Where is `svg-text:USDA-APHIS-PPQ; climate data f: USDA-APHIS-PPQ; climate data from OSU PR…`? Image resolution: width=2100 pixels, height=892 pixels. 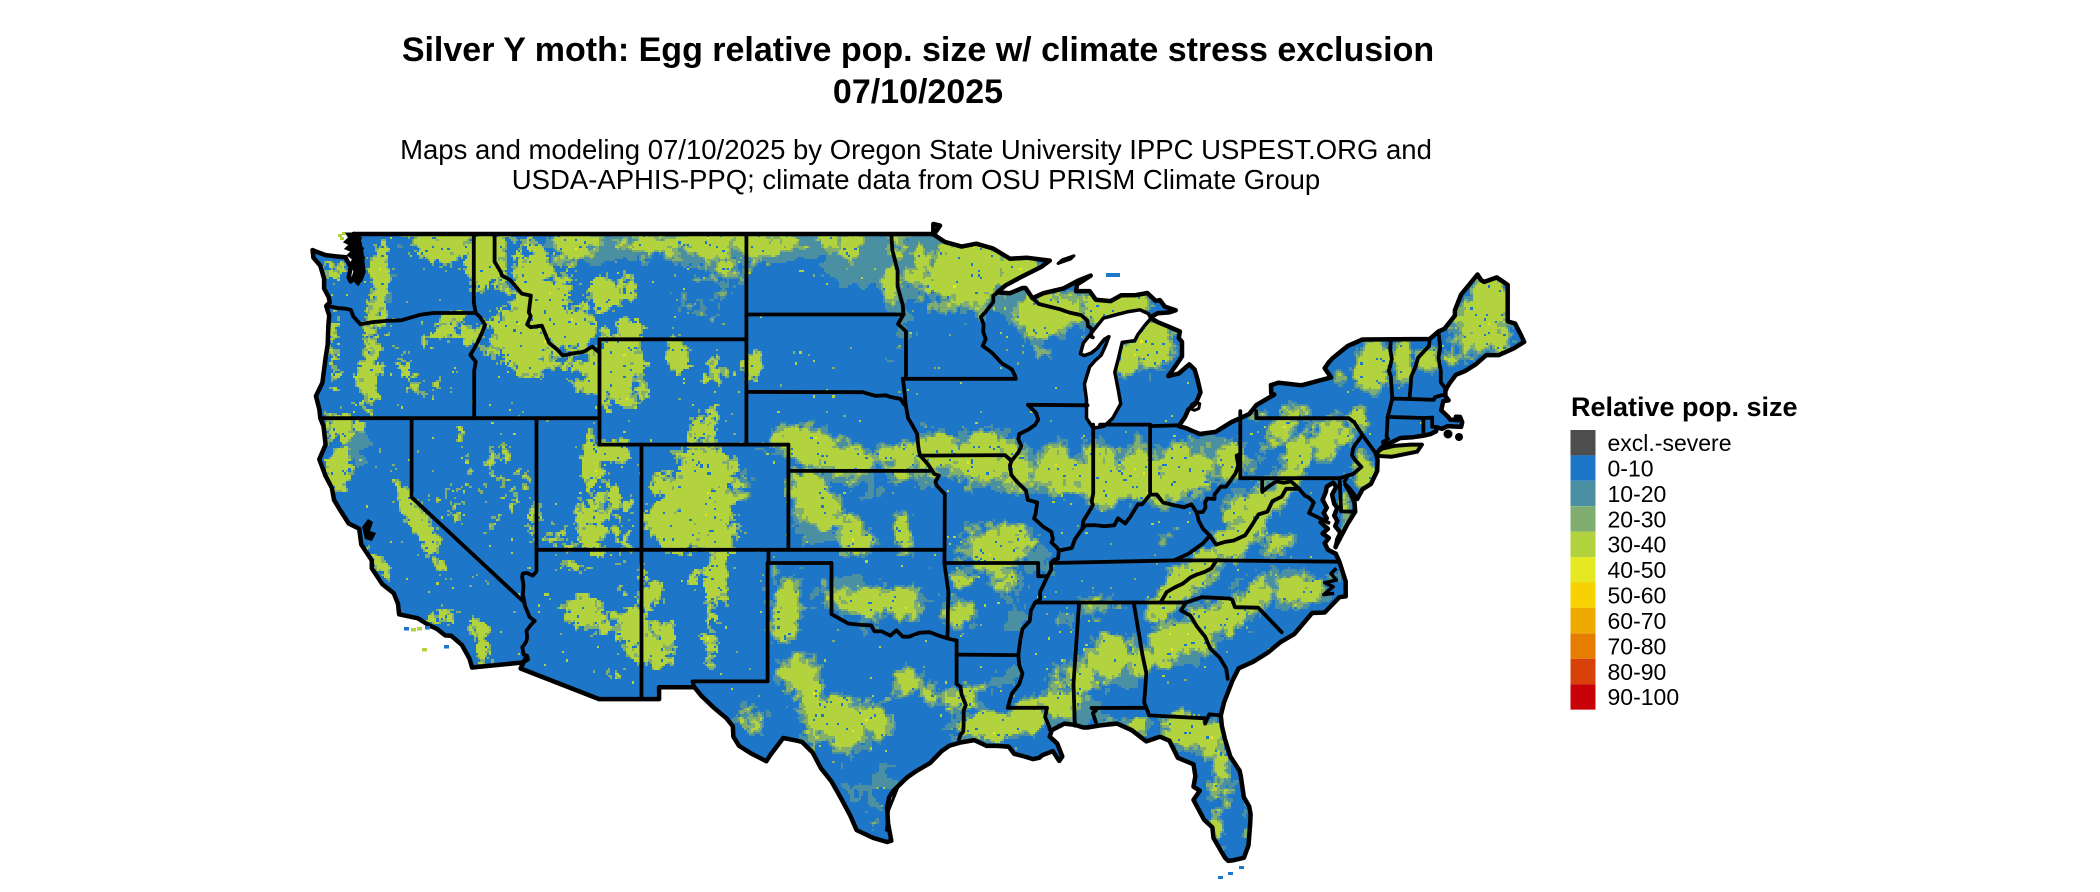 svg-text:USDA-APHIS-PPQ; climate data f: USDA-APHIS-PPQ; climate data from OSU PR… is located at coordinates (916, 179).